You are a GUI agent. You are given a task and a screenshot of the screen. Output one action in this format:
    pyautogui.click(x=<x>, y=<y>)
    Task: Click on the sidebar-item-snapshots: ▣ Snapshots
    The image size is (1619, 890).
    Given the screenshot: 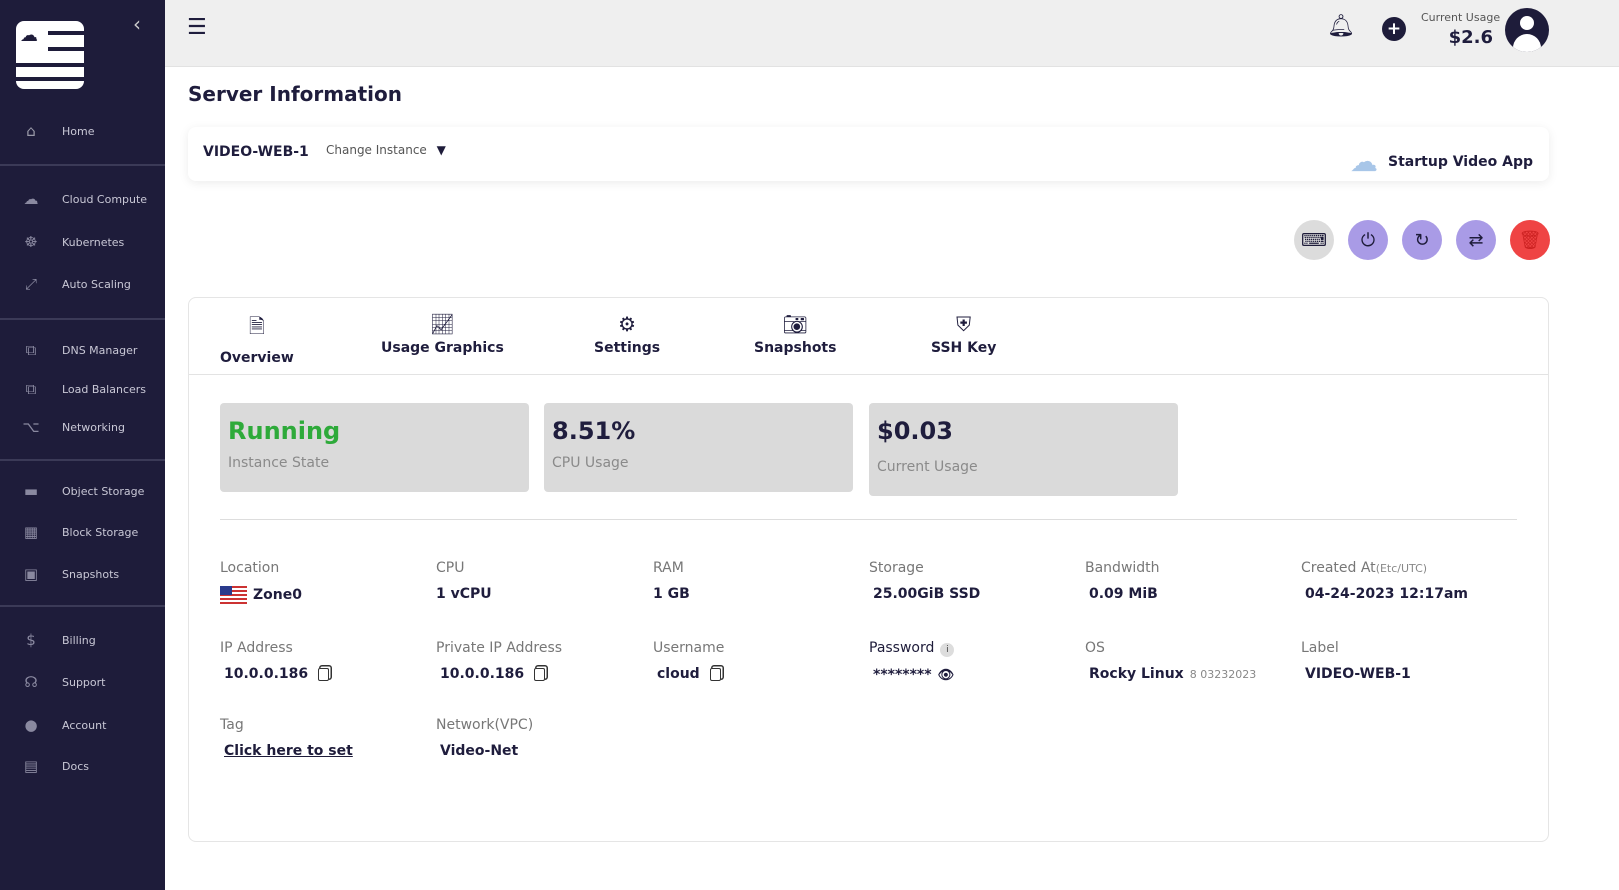 What is the action you would take?
    pyautogui.click(x=82, y=574)
    